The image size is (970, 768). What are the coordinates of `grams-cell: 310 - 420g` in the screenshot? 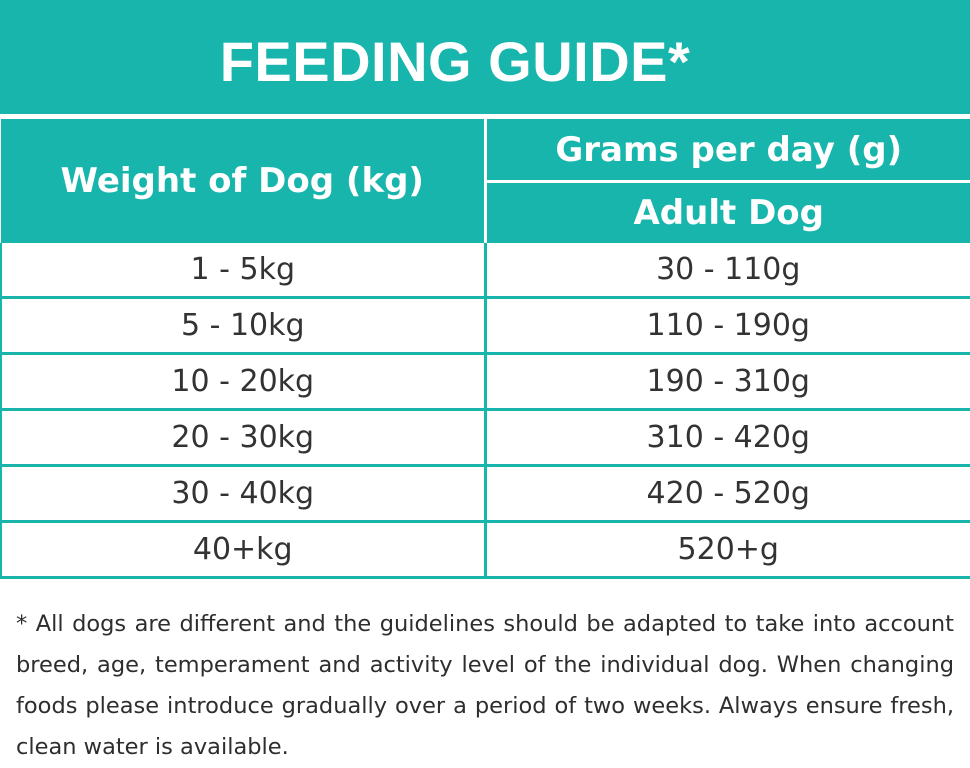 It's located at (726, 438).